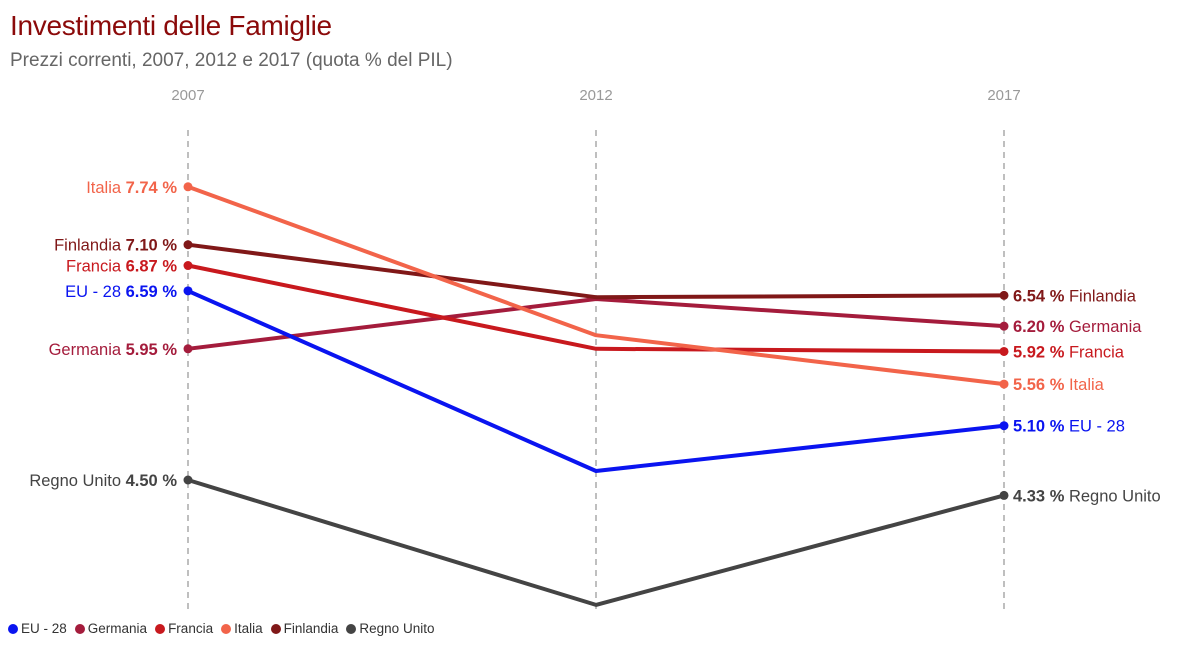  What do you see at coordinates (171, 25) in the screenshot?
I see `chart-title: Investimenti delle Famiglie` at bounding box center [171, 25].